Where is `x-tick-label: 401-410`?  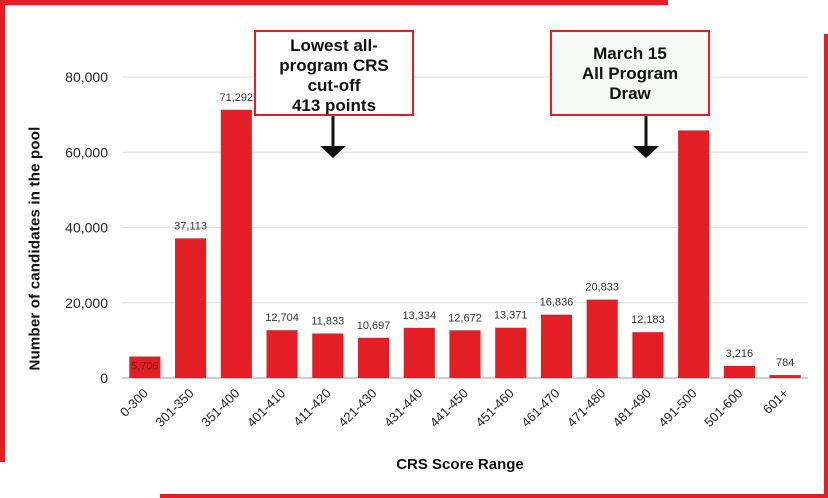 x-tick-label: 401-410 is located at coordinates (266, 408).